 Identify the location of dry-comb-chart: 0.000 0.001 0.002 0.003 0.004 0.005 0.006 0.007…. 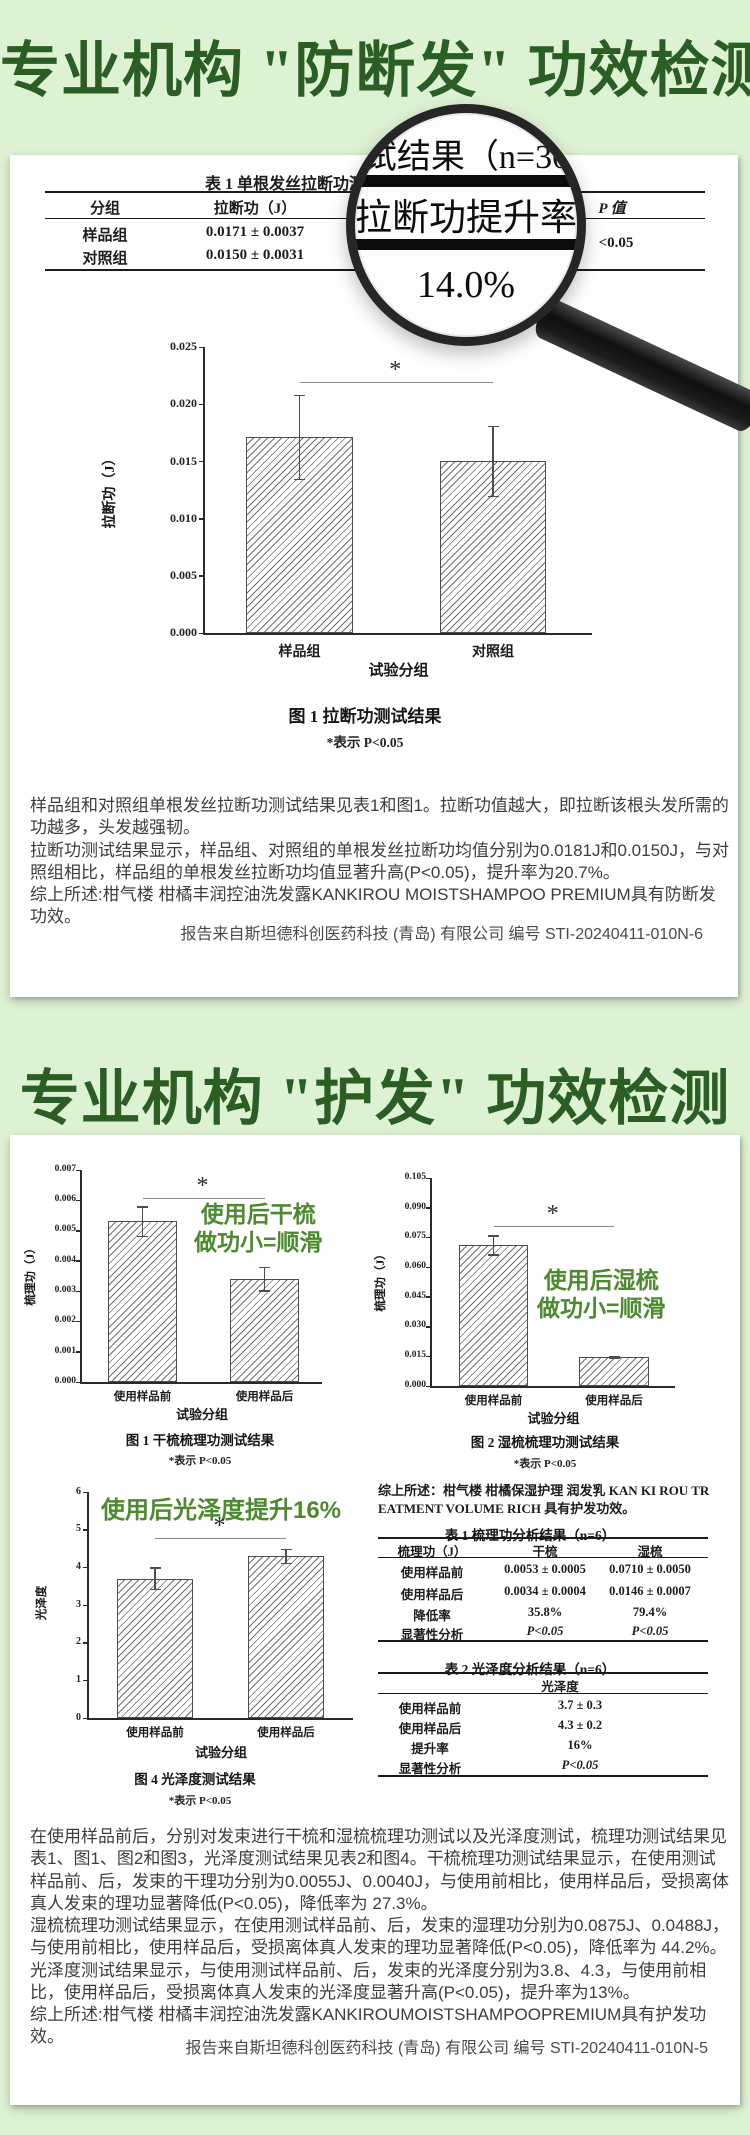
(174, 1293).